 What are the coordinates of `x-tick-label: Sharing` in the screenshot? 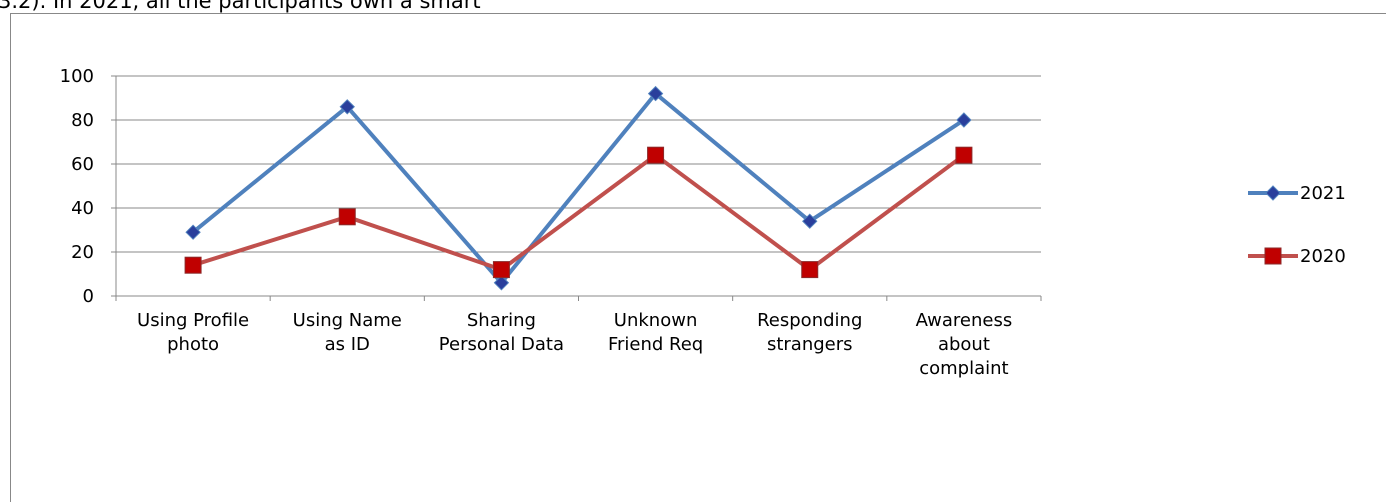 It's located at (501, 320).